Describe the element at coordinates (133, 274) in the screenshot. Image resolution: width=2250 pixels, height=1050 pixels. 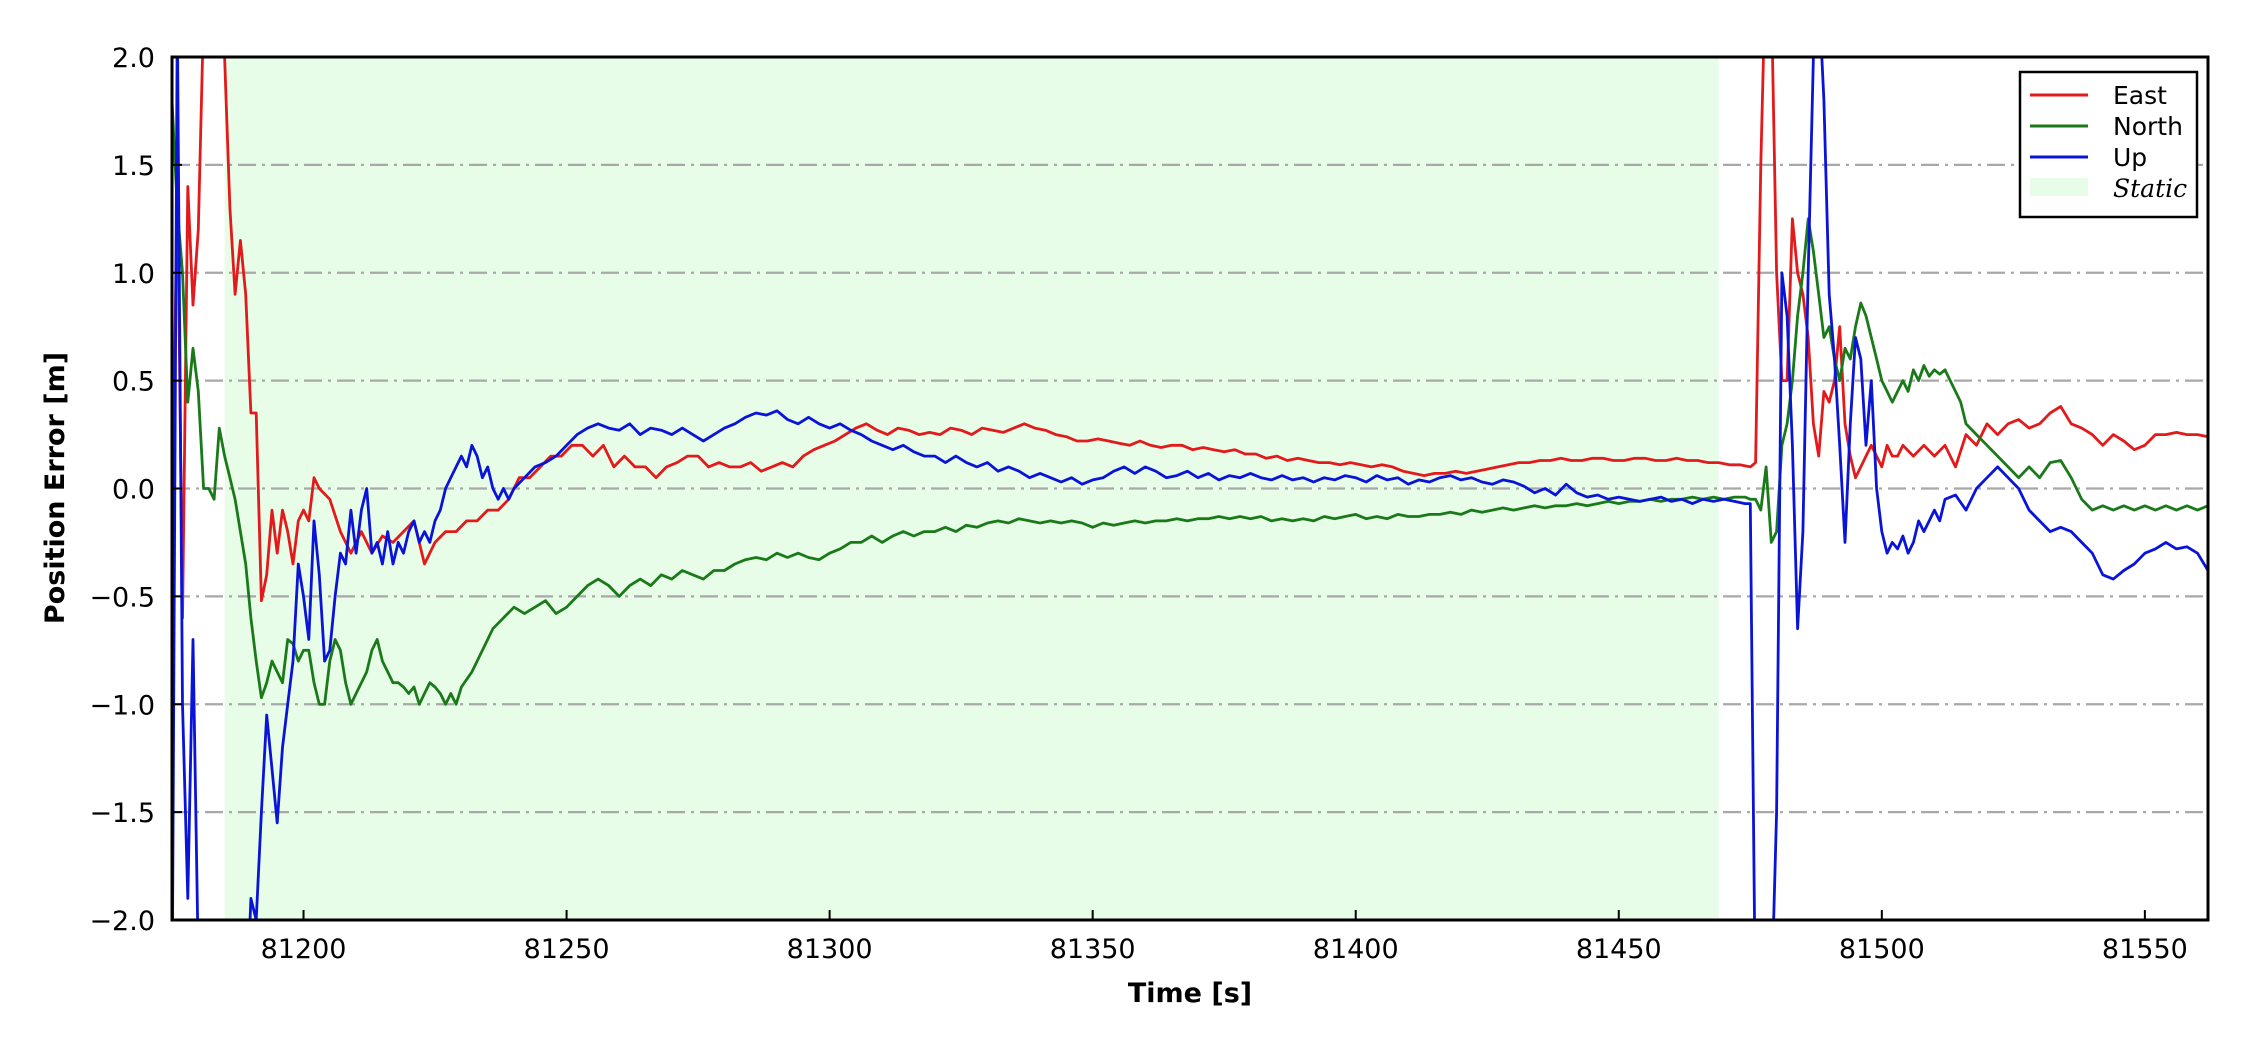
I see `y-tick-label: 1.0` at that location.